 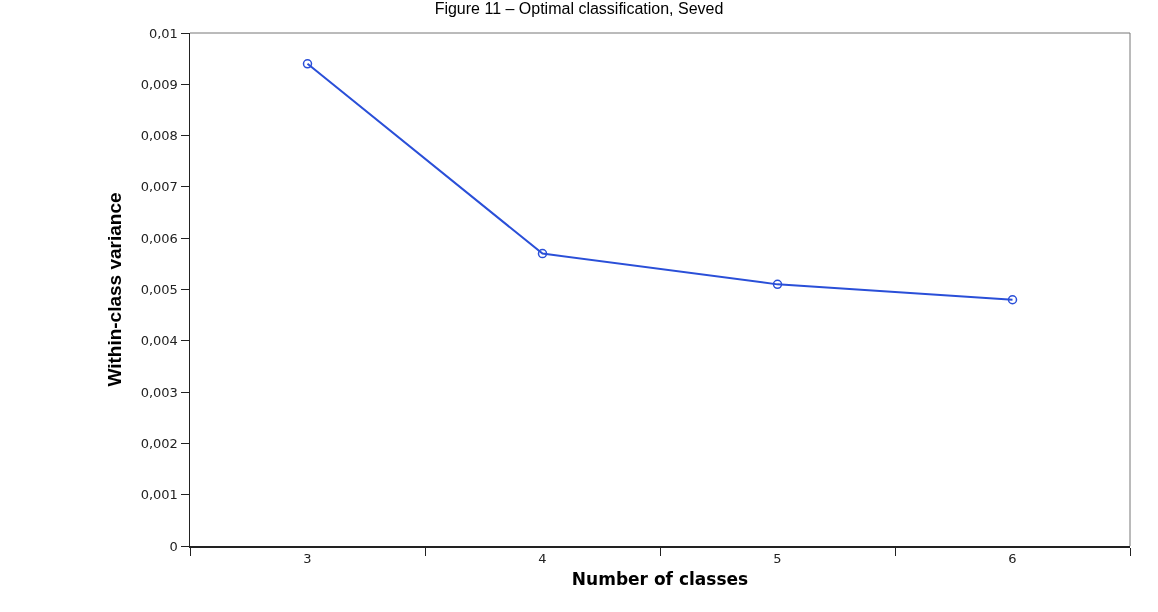 I want to click on y-axis-title: Within-class variance, so click(x=114, y=289).